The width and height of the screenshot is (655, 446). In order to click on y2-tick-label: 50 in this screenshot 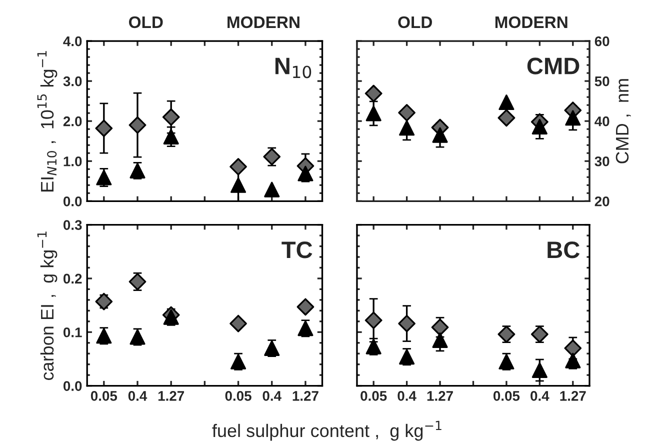, I will do `click(602, 81)`.